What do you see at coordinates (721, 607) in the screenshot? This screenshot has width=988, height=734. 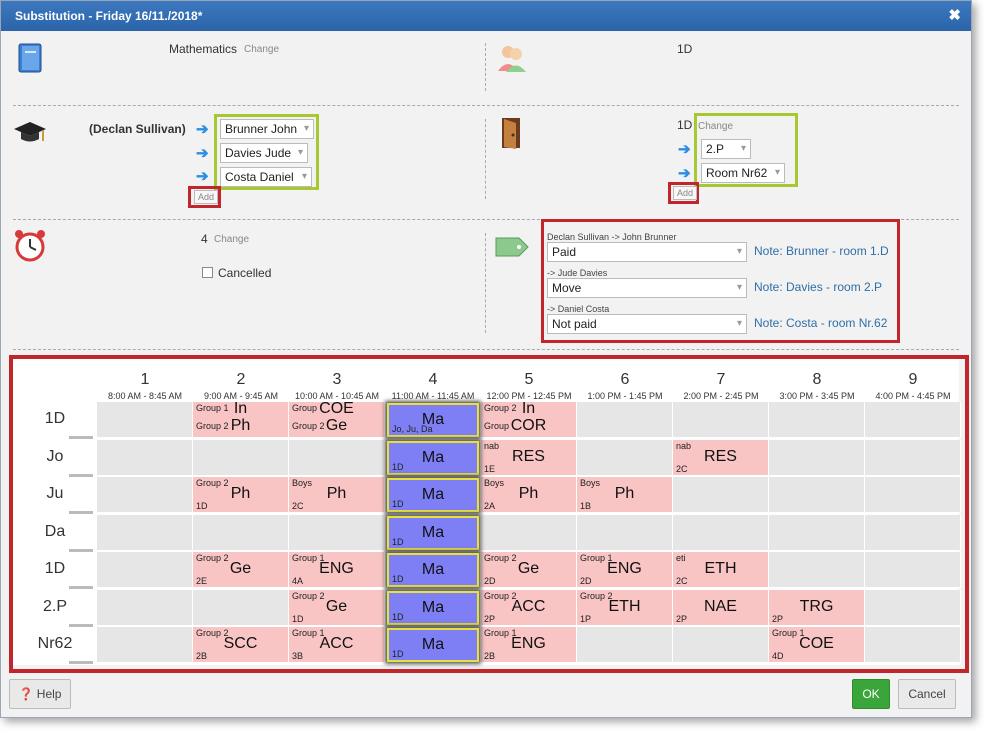 I see `lesson-card: NAE 2P` at bounding box center [721, 607].